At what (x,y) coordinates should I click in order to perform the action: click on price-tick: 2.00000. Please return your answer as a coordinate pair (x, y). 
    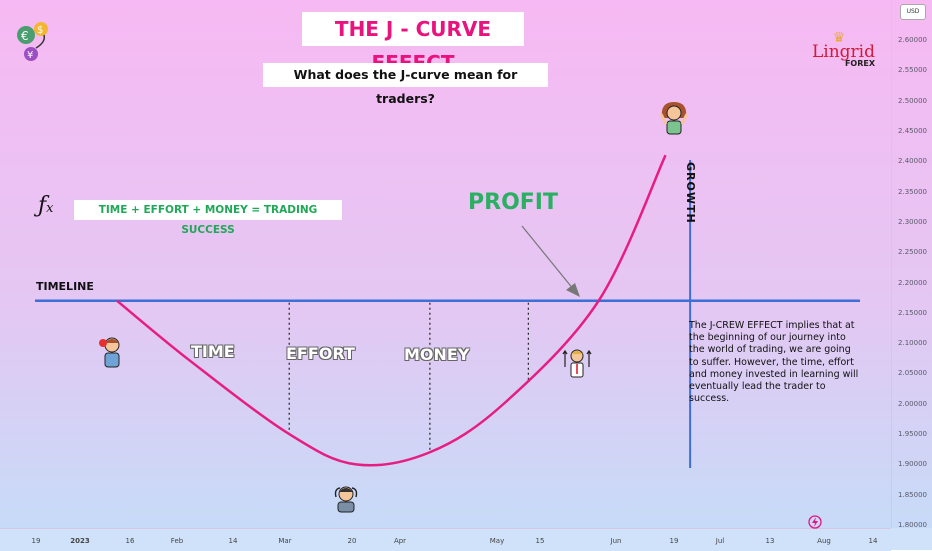
    Looking at the image, I should click on (912, 403).